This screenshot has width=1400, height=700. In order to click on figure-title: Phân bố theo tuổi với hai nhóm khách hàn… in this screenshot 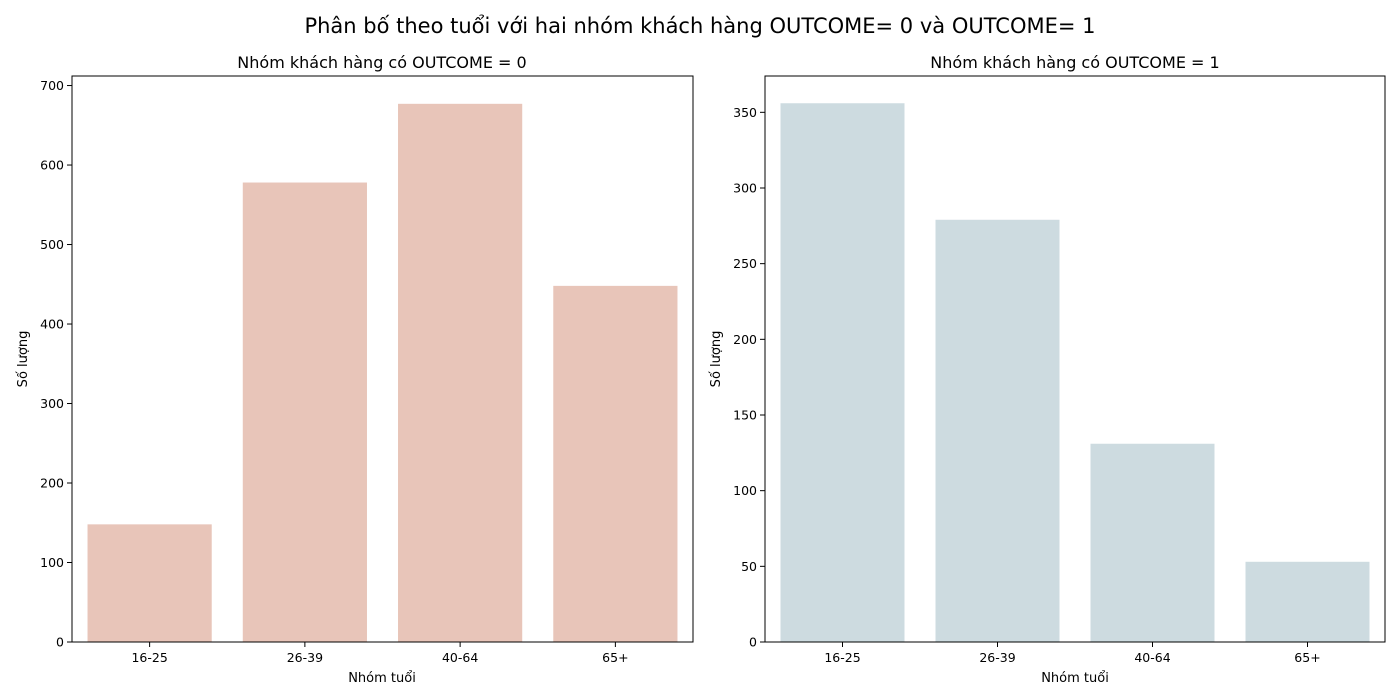, I will do `click(699, 26)`.